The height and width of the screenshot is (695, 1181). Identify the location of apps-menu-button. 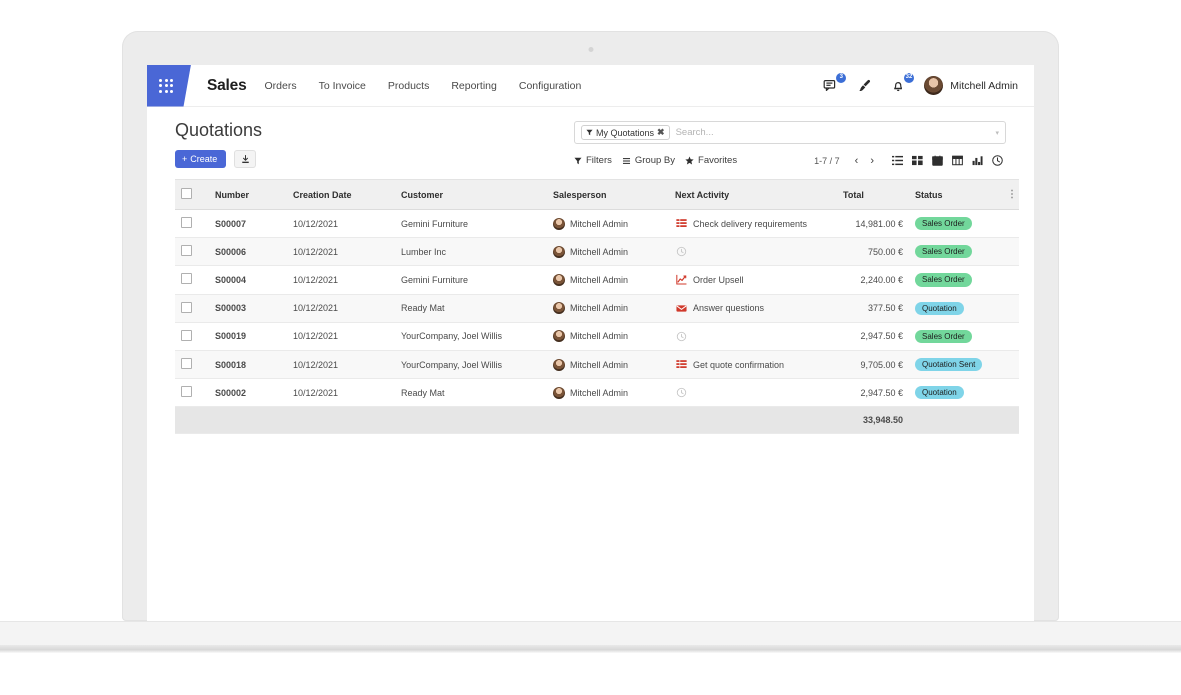
(169, 86).